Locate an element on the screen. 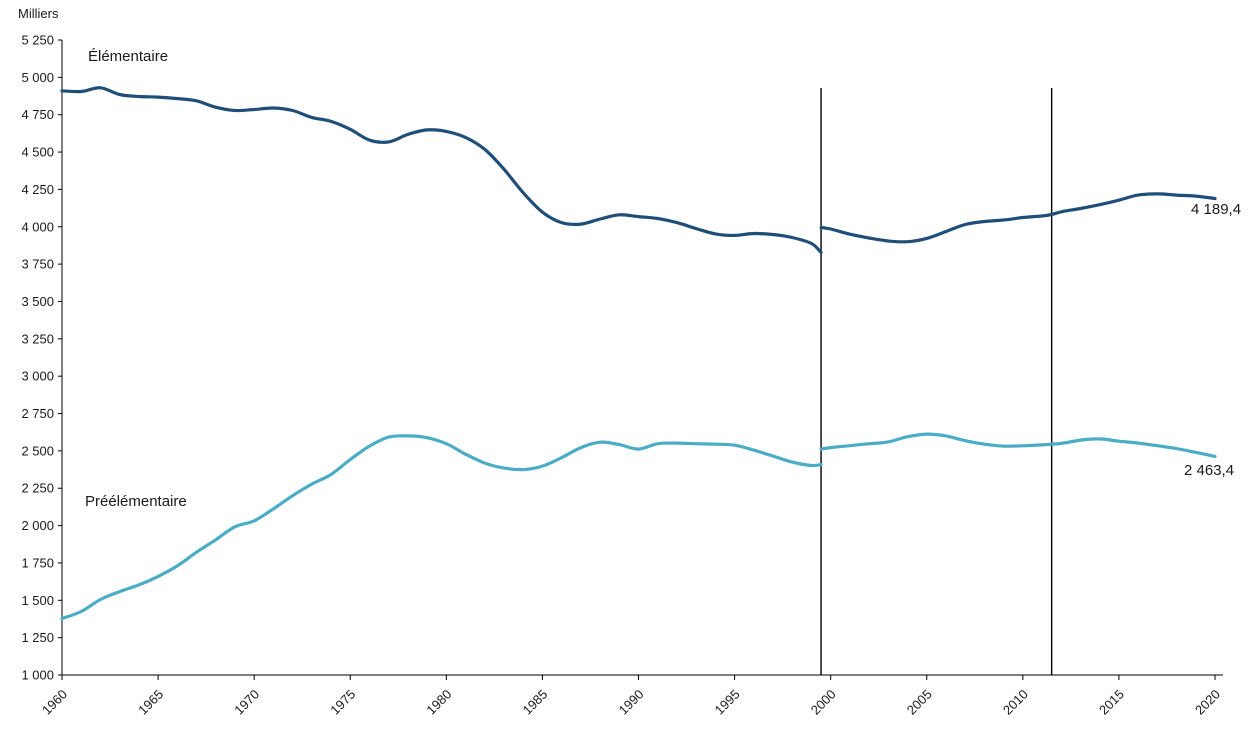 The image size is (1255, 755). x-tick-label: 1965 is located at coordinates (150, 702).